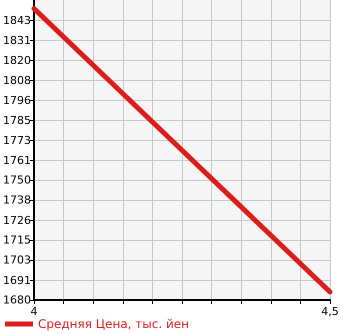 The width and height of the screenshot is (345, 335). Describe the element at coordinates (16, 80) in the screenshot. I see `y-tick-label: 1808` at that location.